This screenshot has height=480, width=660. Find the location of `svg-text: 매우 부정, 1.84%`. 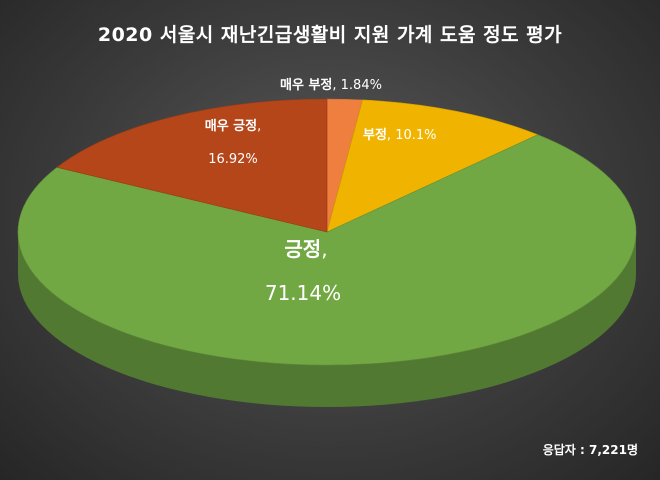

svg-text: 매우 부정, 1.84% is located at coordinates (331, 85).